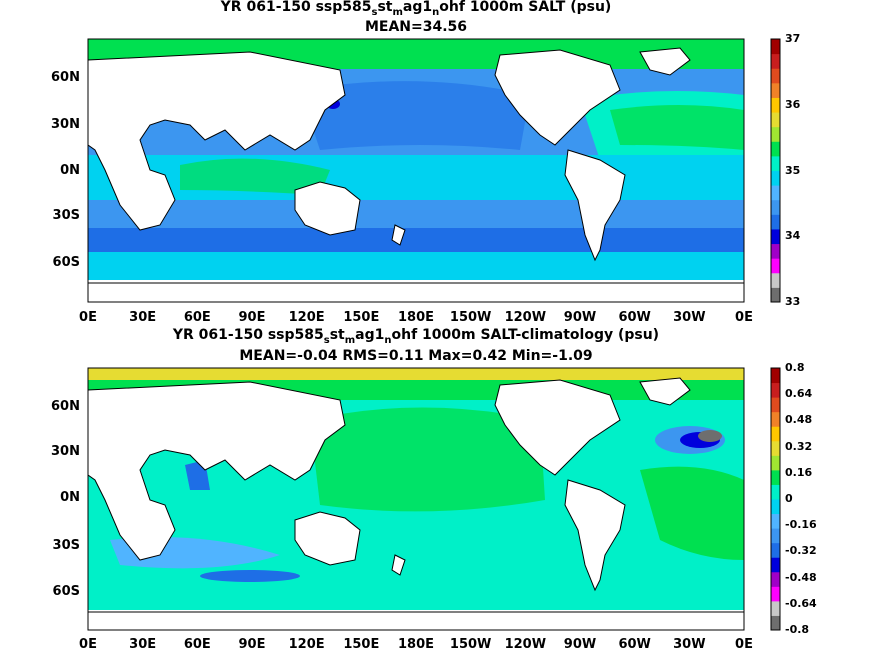 This screenshot has height=656, width=875. I want to click on colorbar-tick-label: 0.64, so click(799, 394).